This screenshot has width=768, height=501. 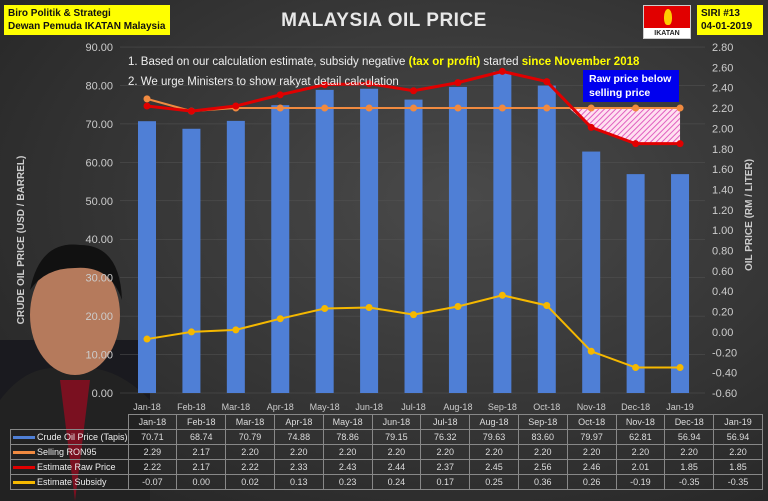 I want to click on flame-icon, so click(x=668, y=17).